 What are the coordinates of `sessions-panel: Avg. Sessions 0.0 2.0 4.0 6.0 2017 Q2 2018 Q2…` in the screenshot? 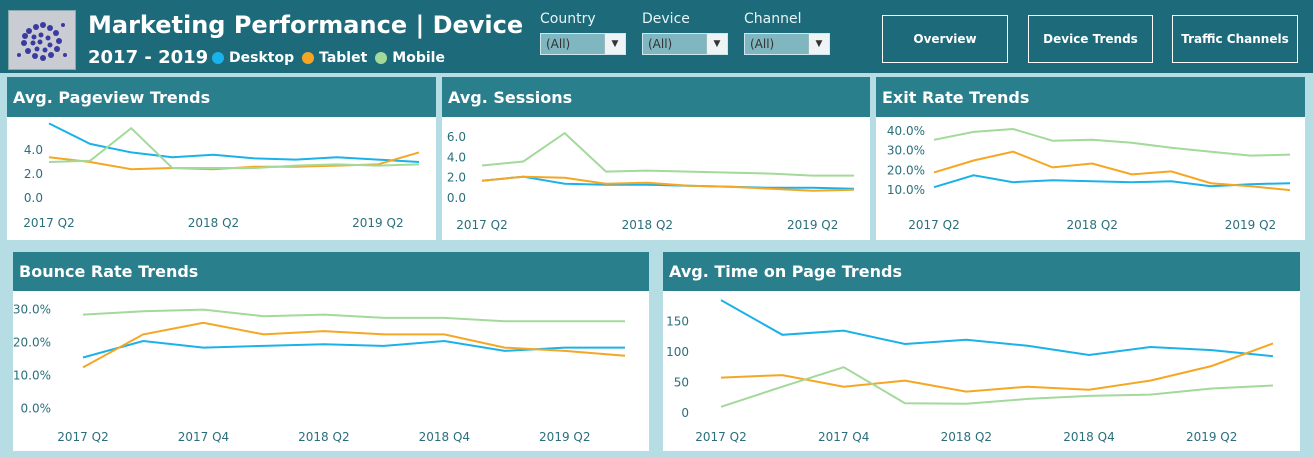 It's located at (656, 158).